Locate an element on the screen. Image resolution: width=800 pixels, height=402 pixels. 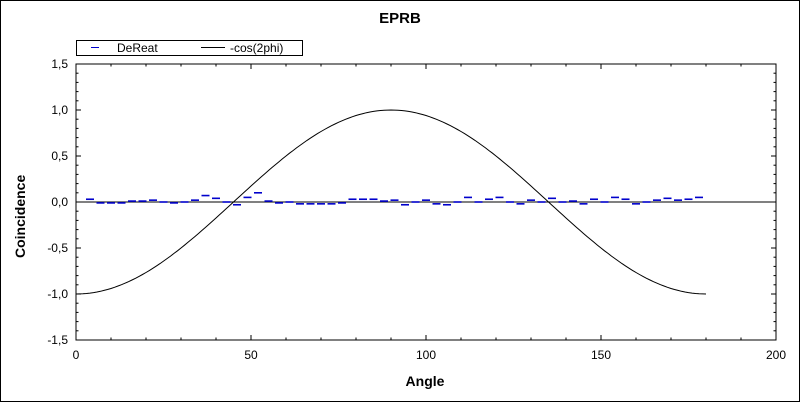
y-tick-label: 1,5 is located at coordinates (59, 64).